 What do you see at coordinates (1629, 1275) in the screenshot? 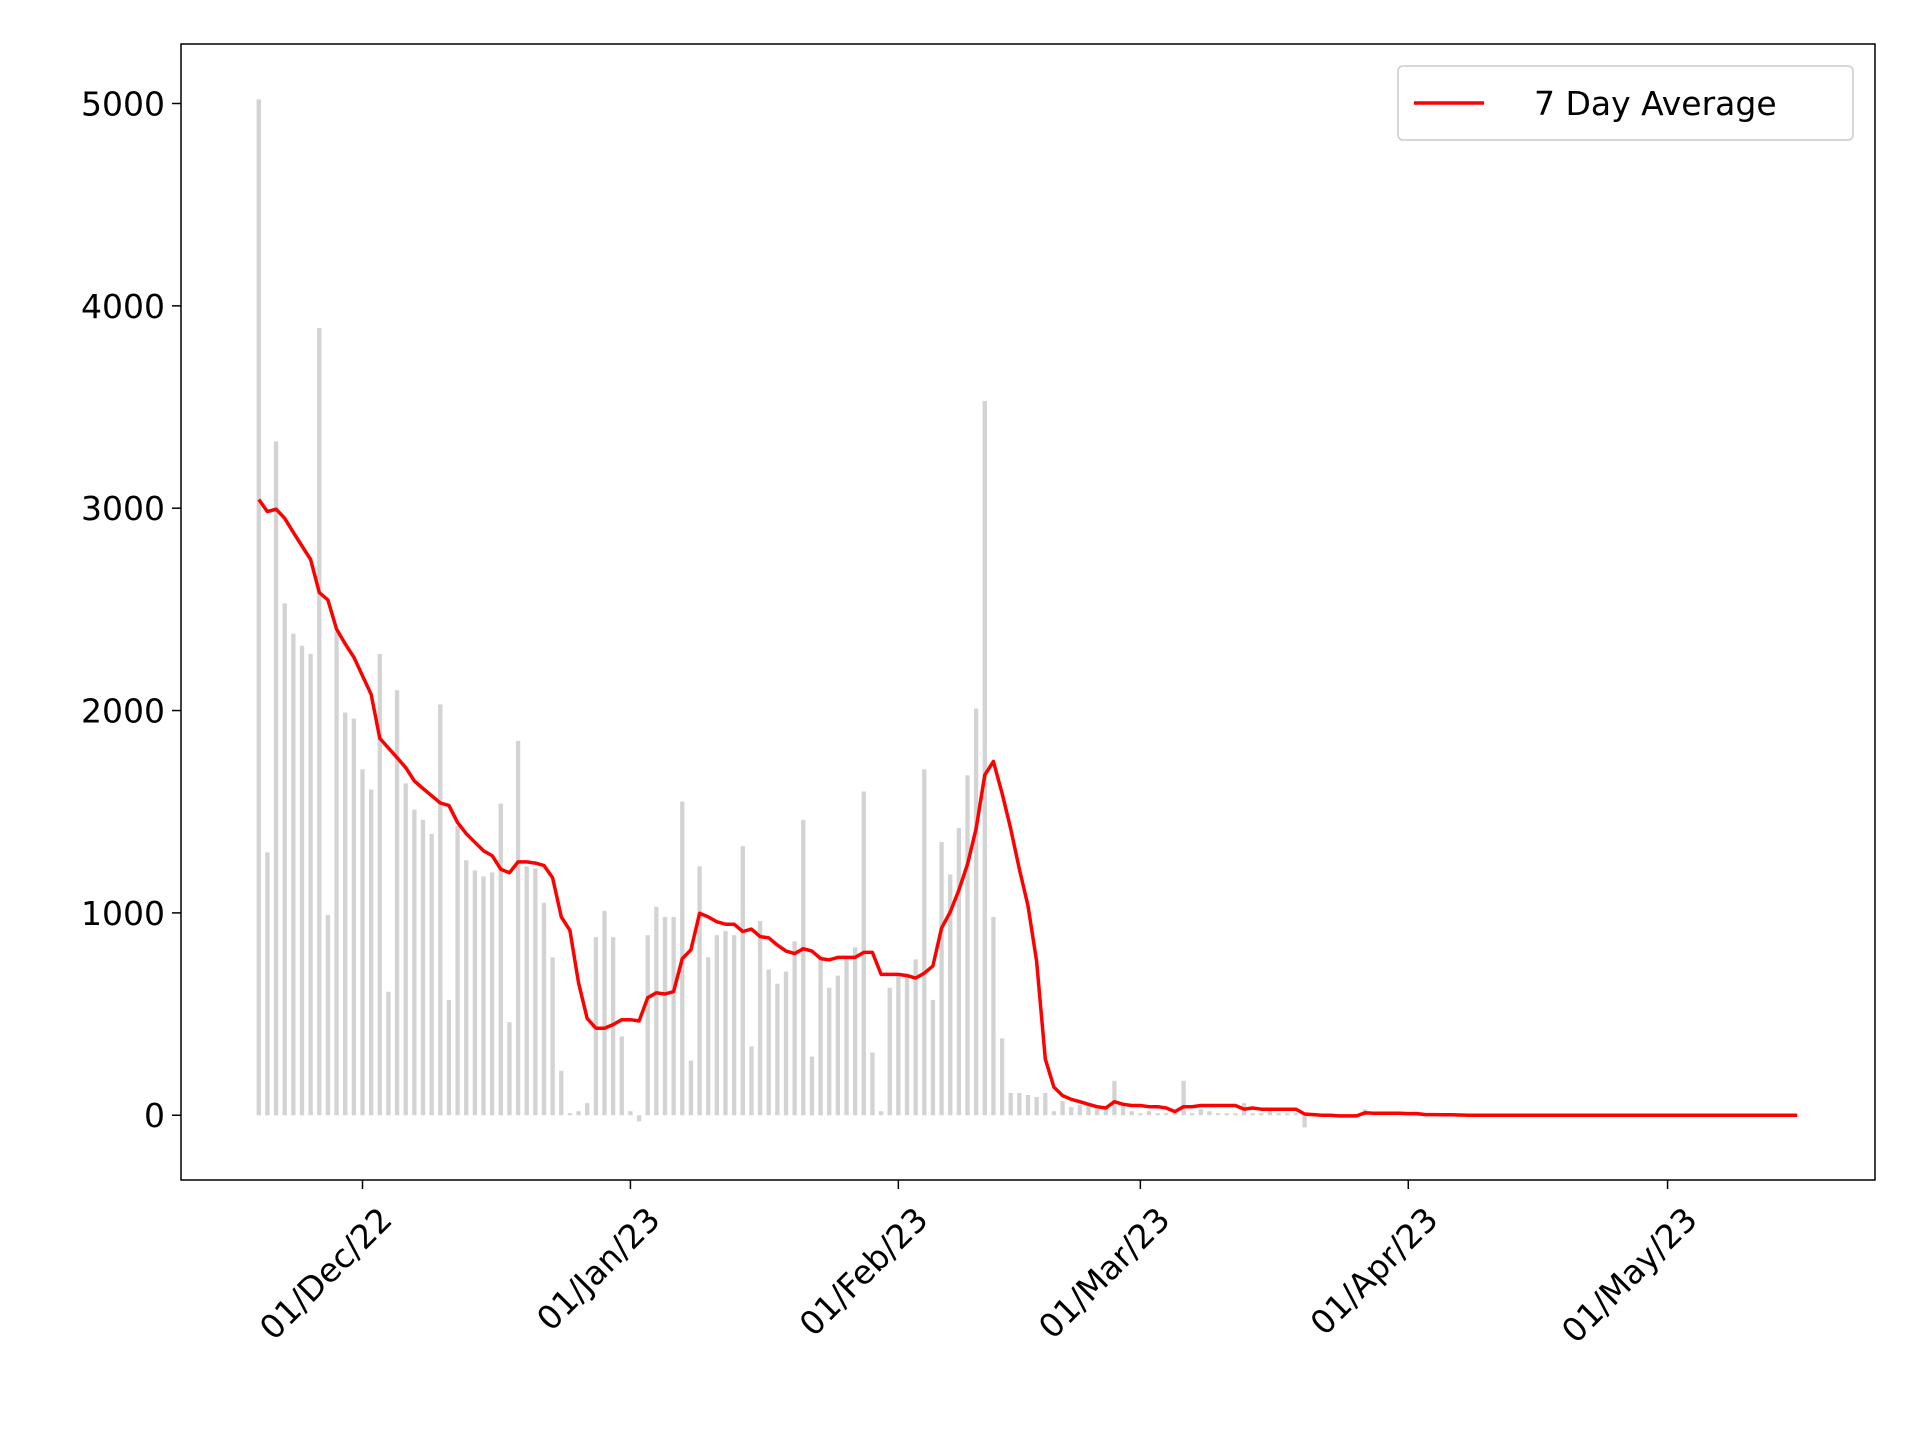
I see `x-tick-label: 01/May/23` at bounding box center [1629, 1275].